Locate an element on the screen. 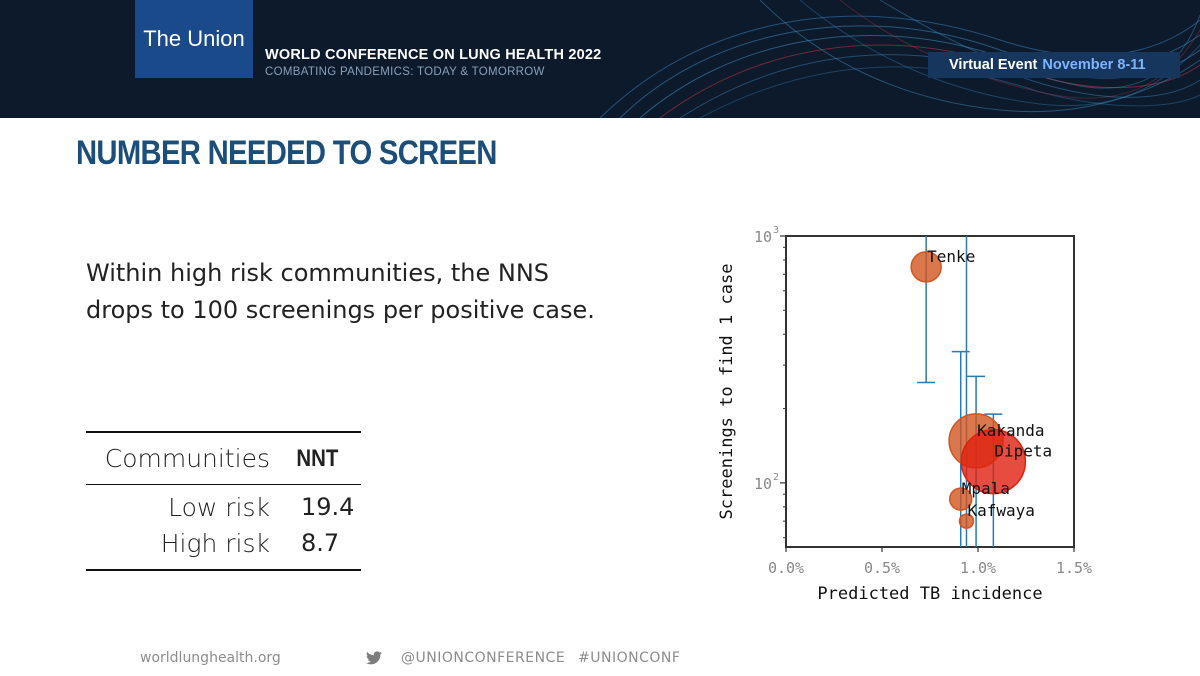 The image size is (1200, 676). union-logo: The Union is located at coordinates (194, 39).